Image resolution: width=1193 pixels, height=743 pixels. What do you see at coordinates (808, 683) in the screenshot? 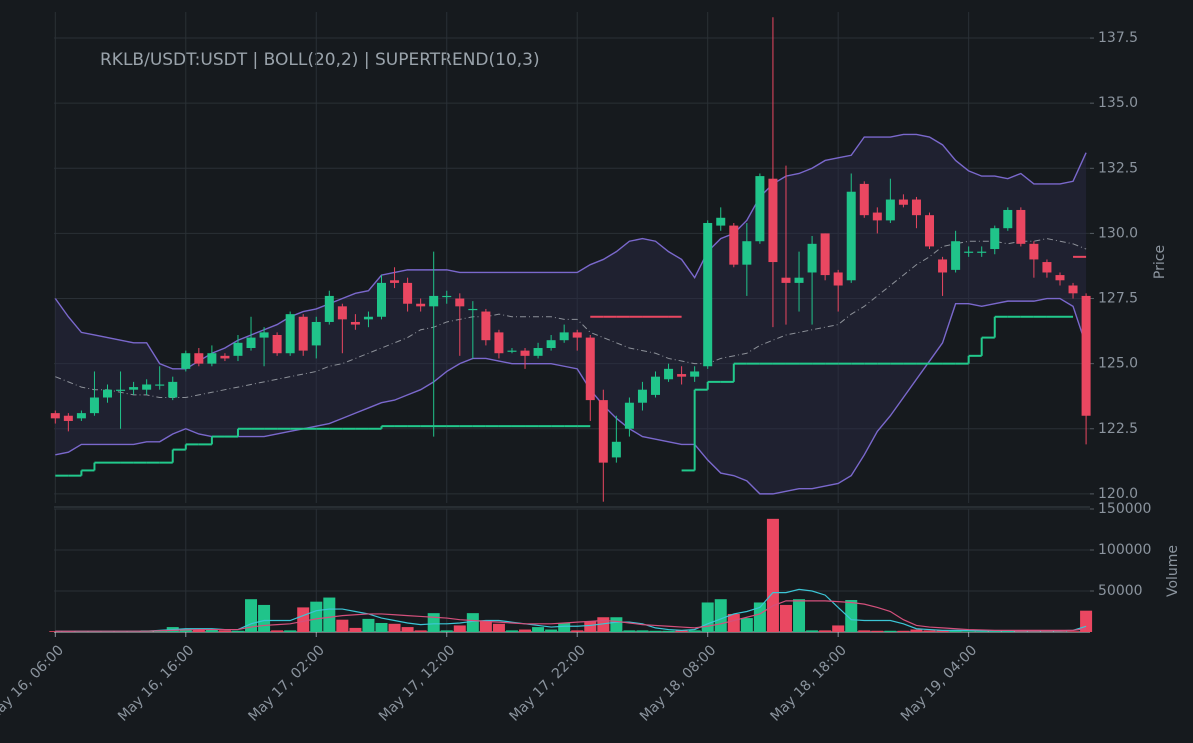
I see `x-tick-label: May 18, 18:00` at bounding box center [808, 683].